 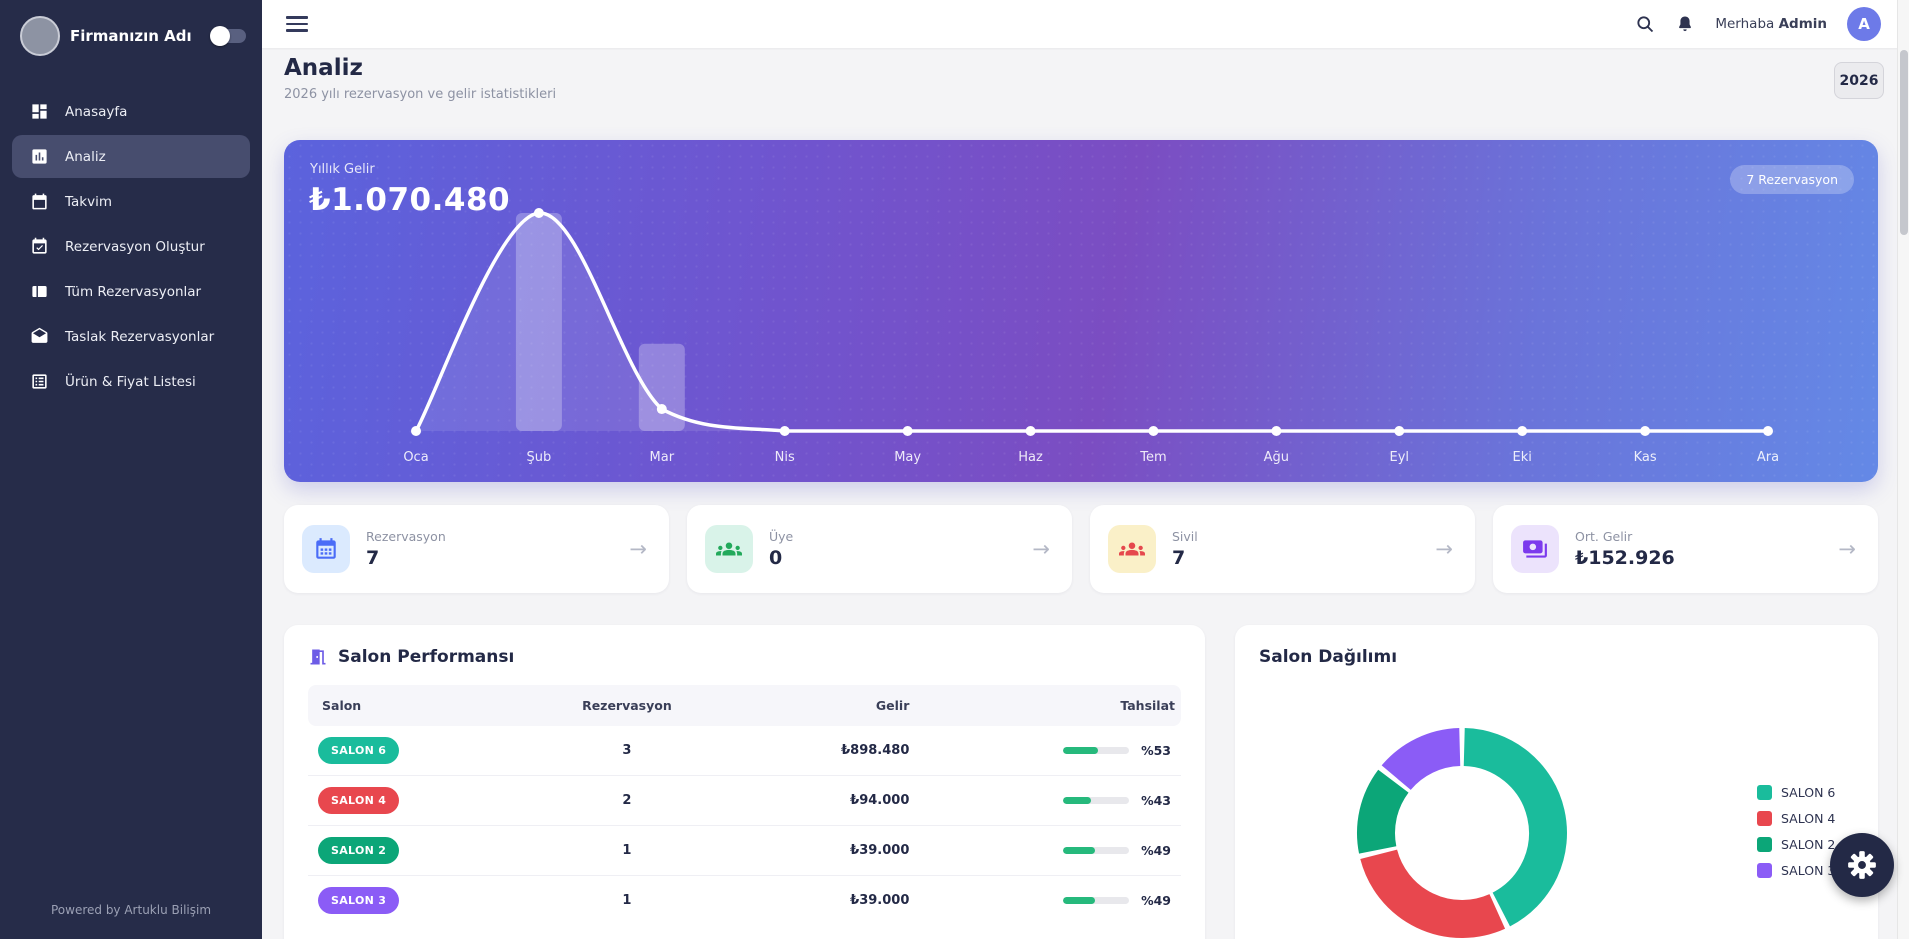 I want to click on sidebar-item-taslak-rezervasyonlar: Taslak Rezervasyonlar, so click(x=131, y=336).